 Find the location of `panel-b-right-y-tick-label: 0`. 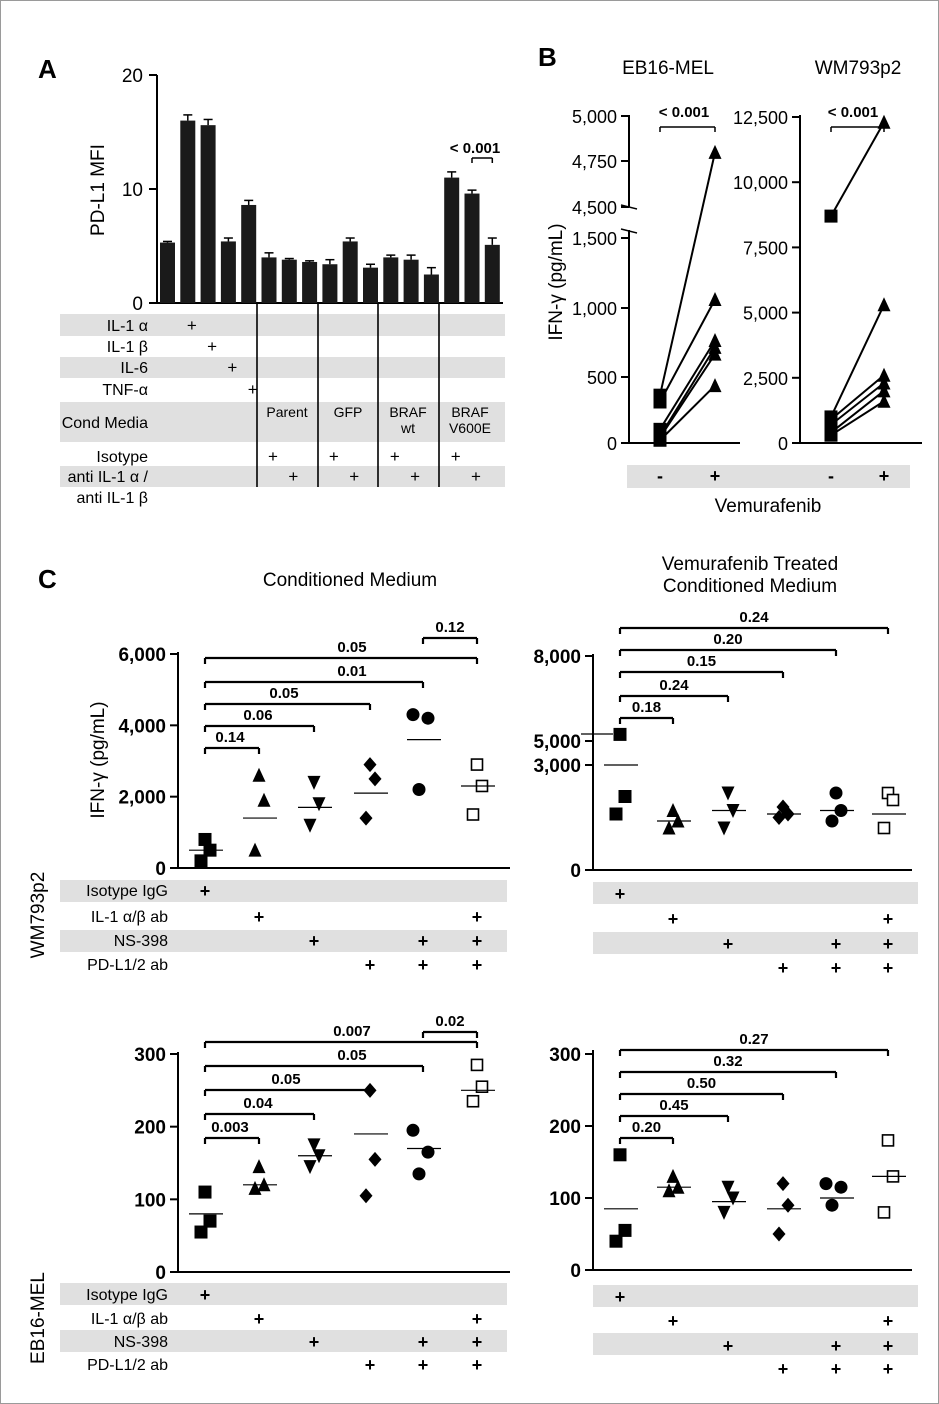

panel-b-right-y-tick-label: 0 is located at coordinates (783, 444).